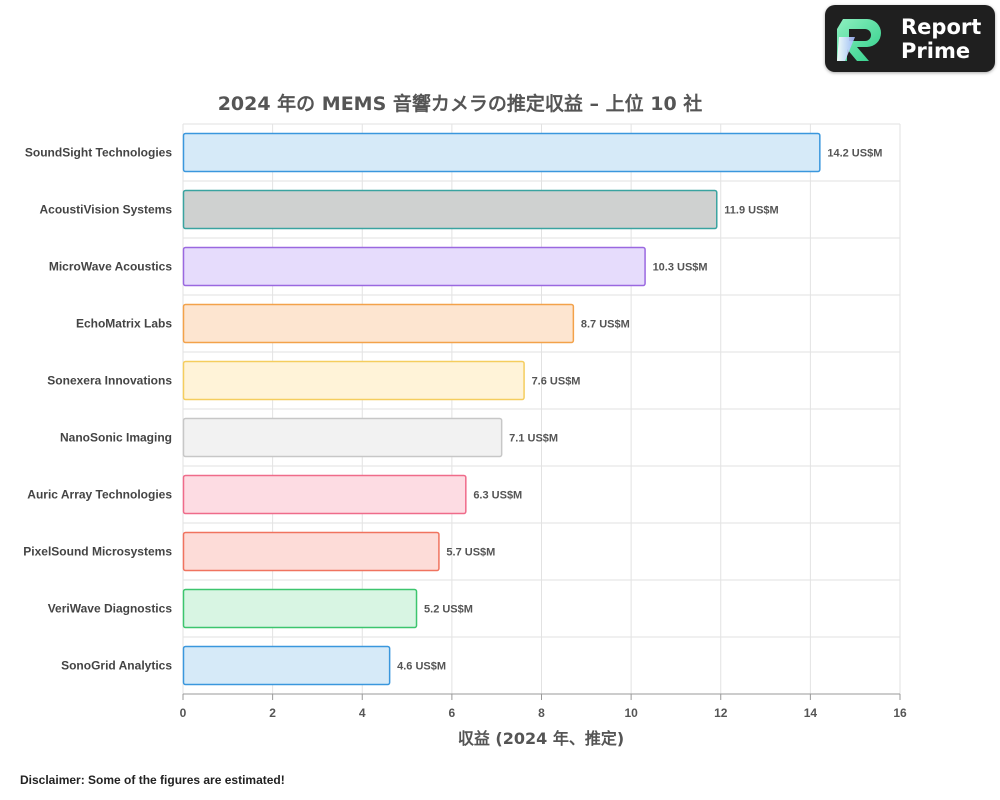 The image size is (1000, 800). I want to click on bar-value-label: 5.7 US$M, so click(470, 553).